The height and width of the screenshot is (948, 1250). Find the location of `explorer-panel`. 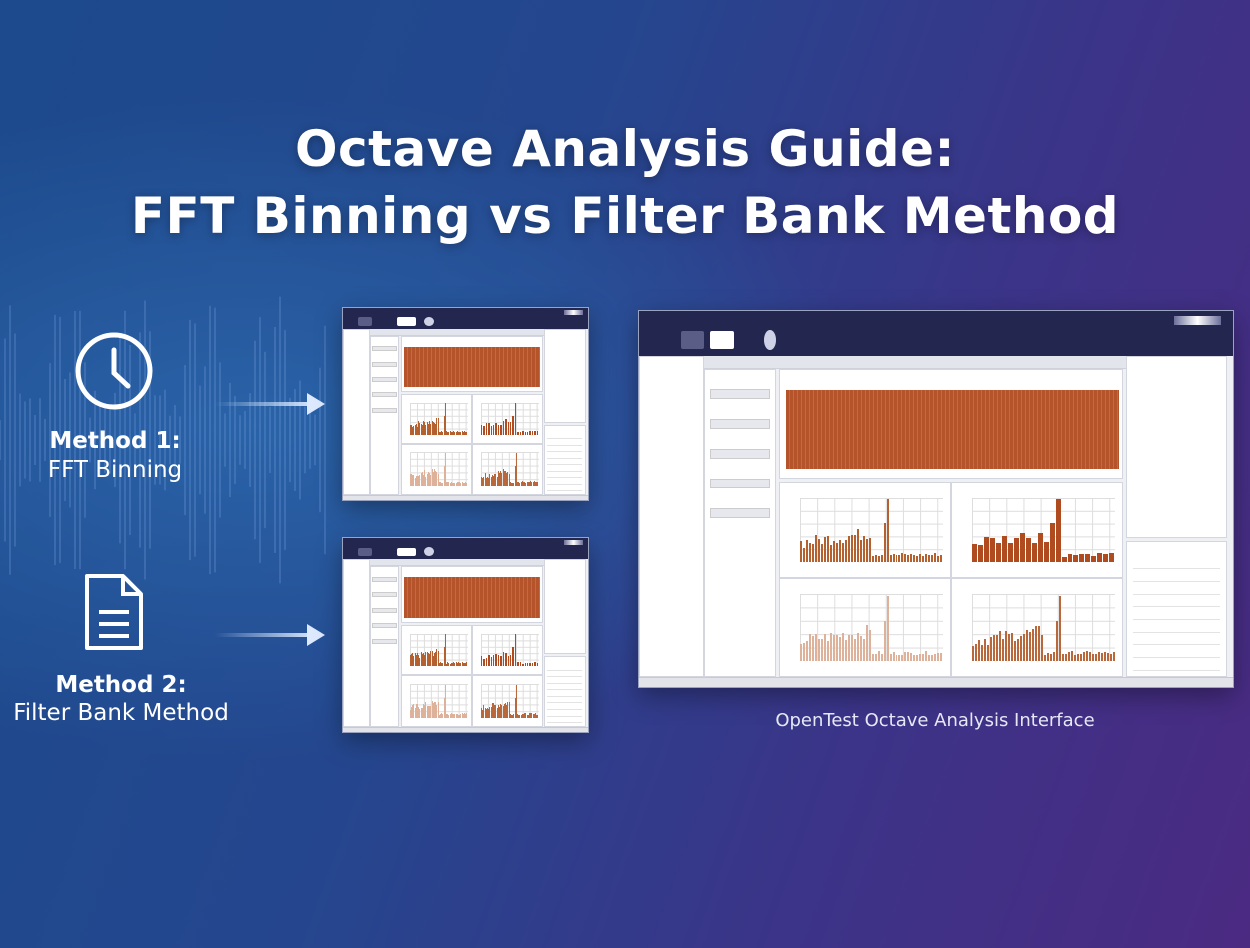

explorer-panel is located at coordinates (1177, 447).